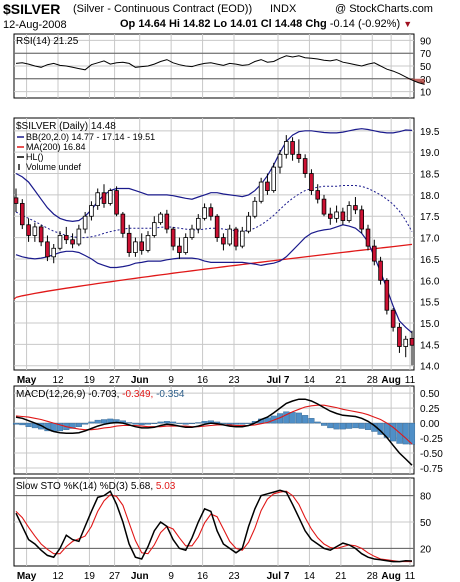  I want to click on high-label: Hi, so click(174, 24).